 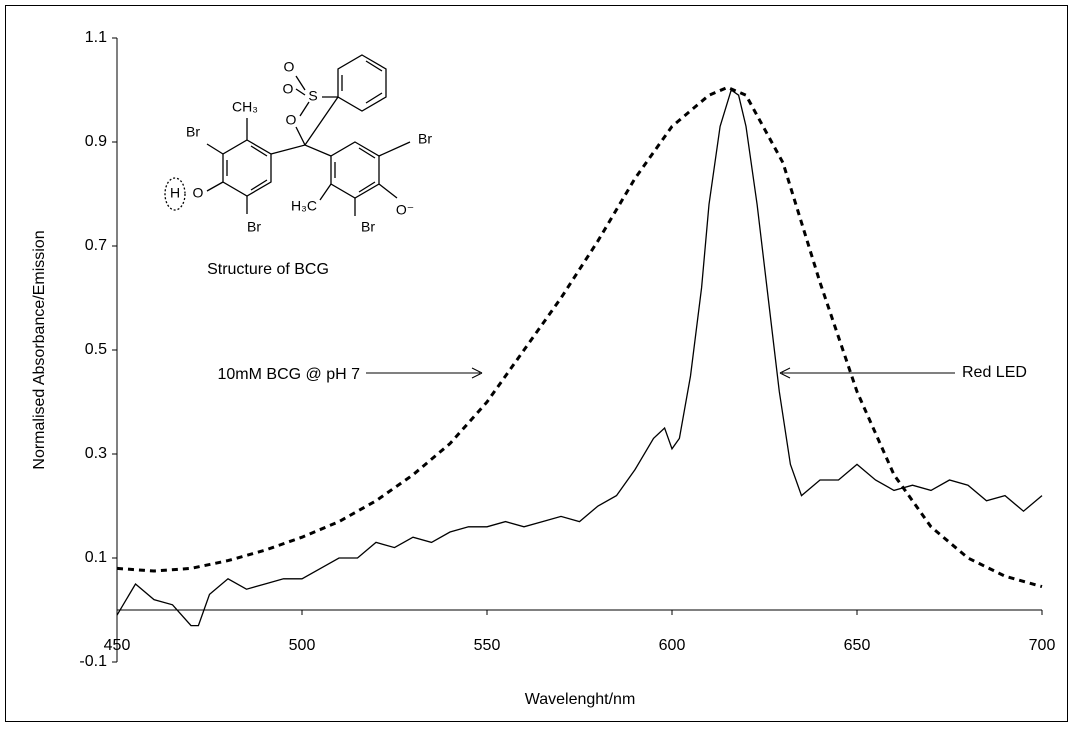 What do you see at coordinates (302, 645) in the screenshot?
I see `x-tick-label: 500` at bounding box center [302, 645].